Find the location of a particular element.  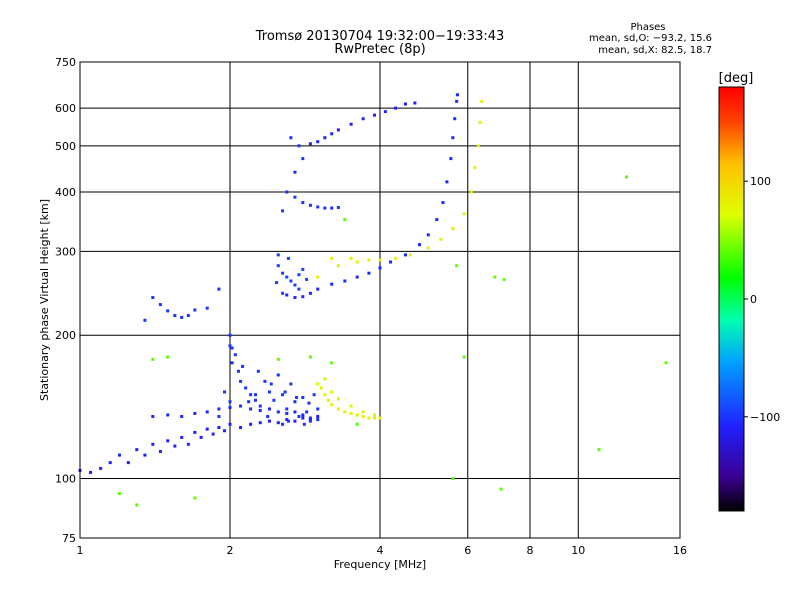

y-tick-label: 75 is located at coordinates (69, 538).